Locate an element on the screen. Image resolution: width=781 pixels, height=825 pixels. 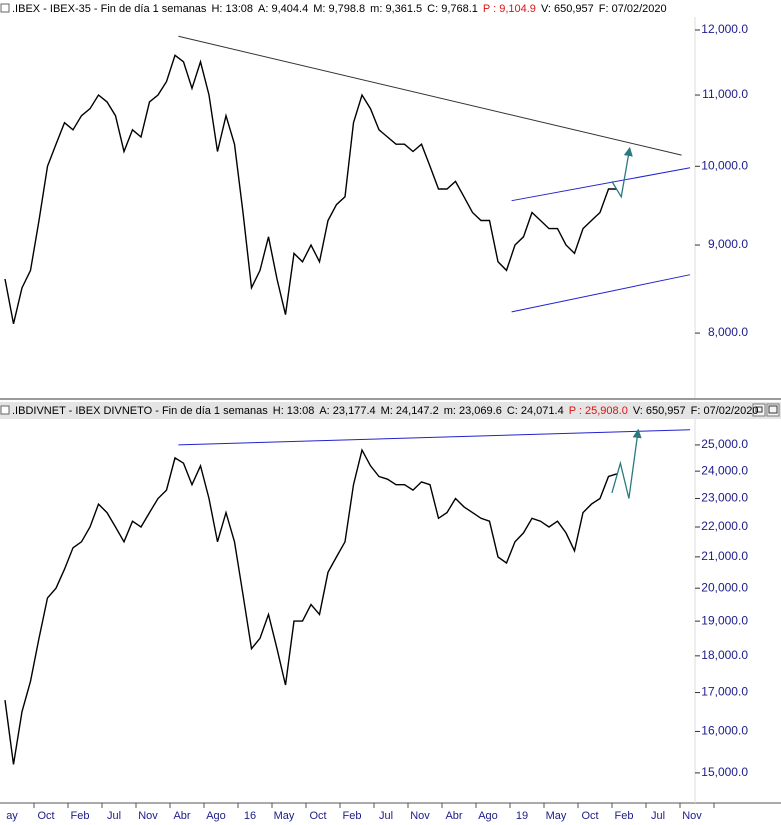
bottom-header-bar is located at coordinates (390, 410).